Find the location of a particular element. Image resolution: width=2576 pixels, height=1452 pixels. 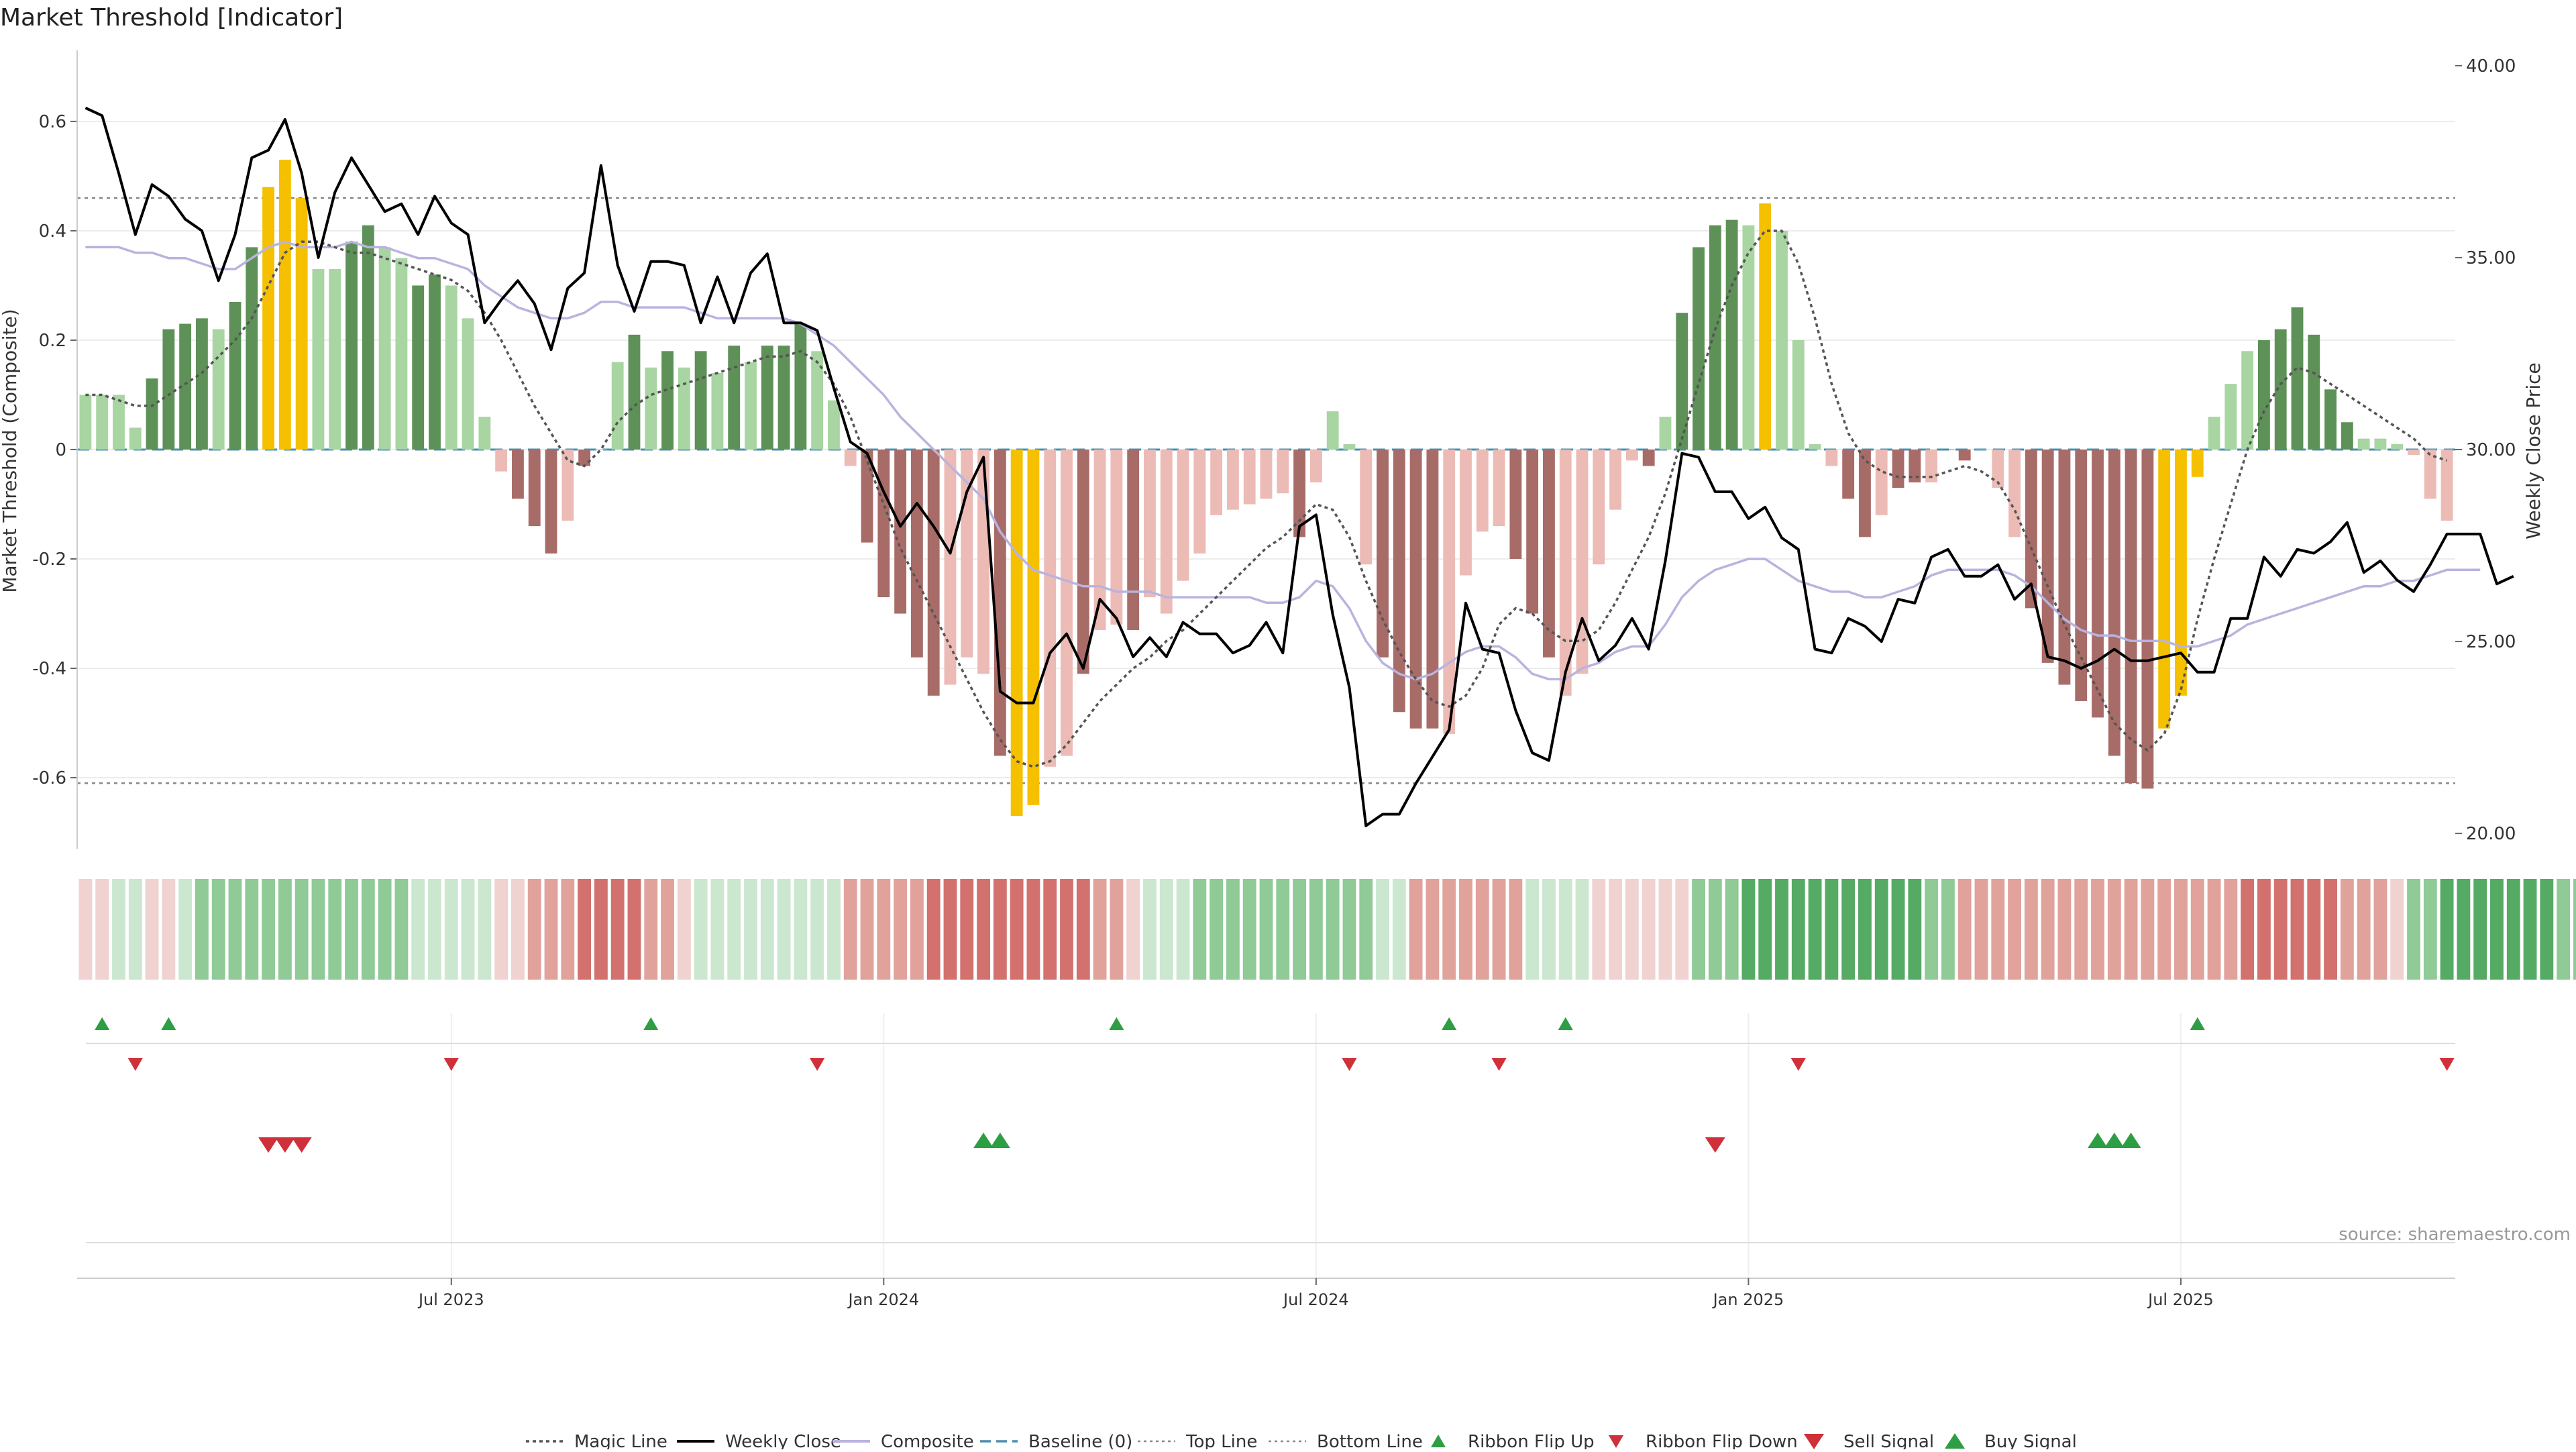

x-tick-label: Jul 2025 is located at coordinates (2180, 1300).